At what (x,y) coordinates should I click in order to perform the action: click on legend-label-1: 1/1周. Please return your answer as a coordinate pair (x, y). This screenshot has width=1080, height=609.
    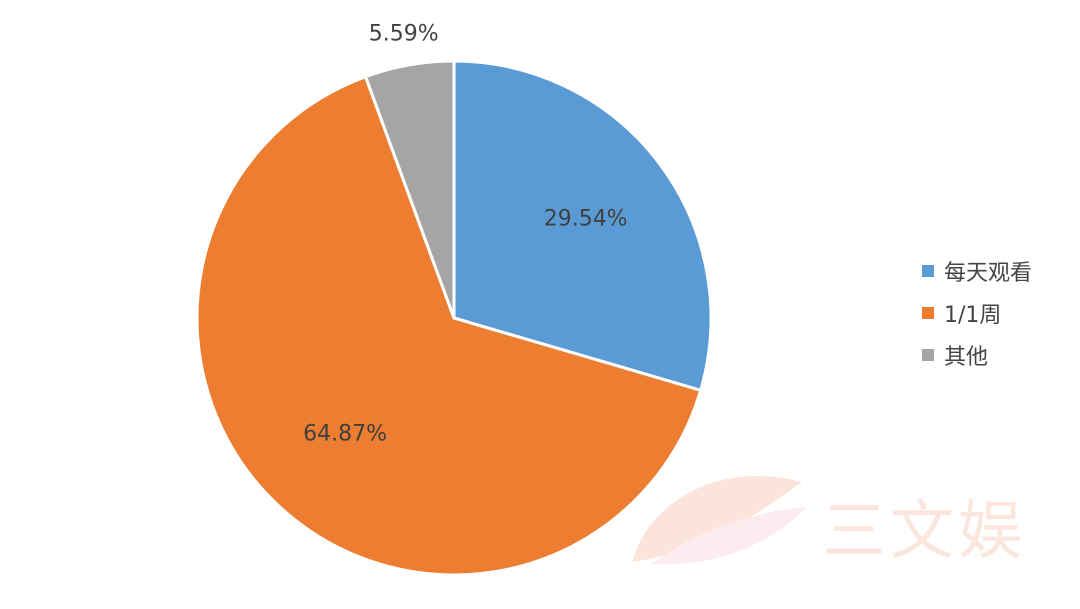
    Looking at the image, I should click on (973, 315).